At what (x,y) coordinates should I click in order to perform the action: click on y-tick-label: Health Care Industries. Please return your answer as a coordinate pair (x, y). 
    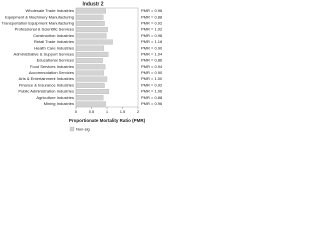
    Looking at the image, I should click on (54, 47).